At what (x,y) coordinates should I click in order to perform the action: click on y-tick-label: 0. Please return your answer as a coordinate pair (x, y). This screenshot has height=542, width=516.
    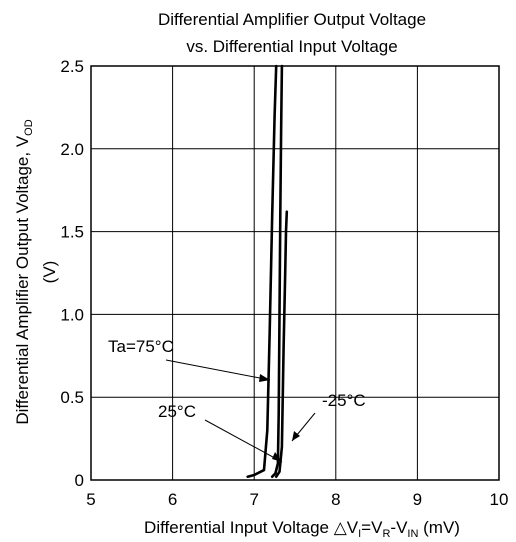
    Looking at the image, I should click on (79, 480).